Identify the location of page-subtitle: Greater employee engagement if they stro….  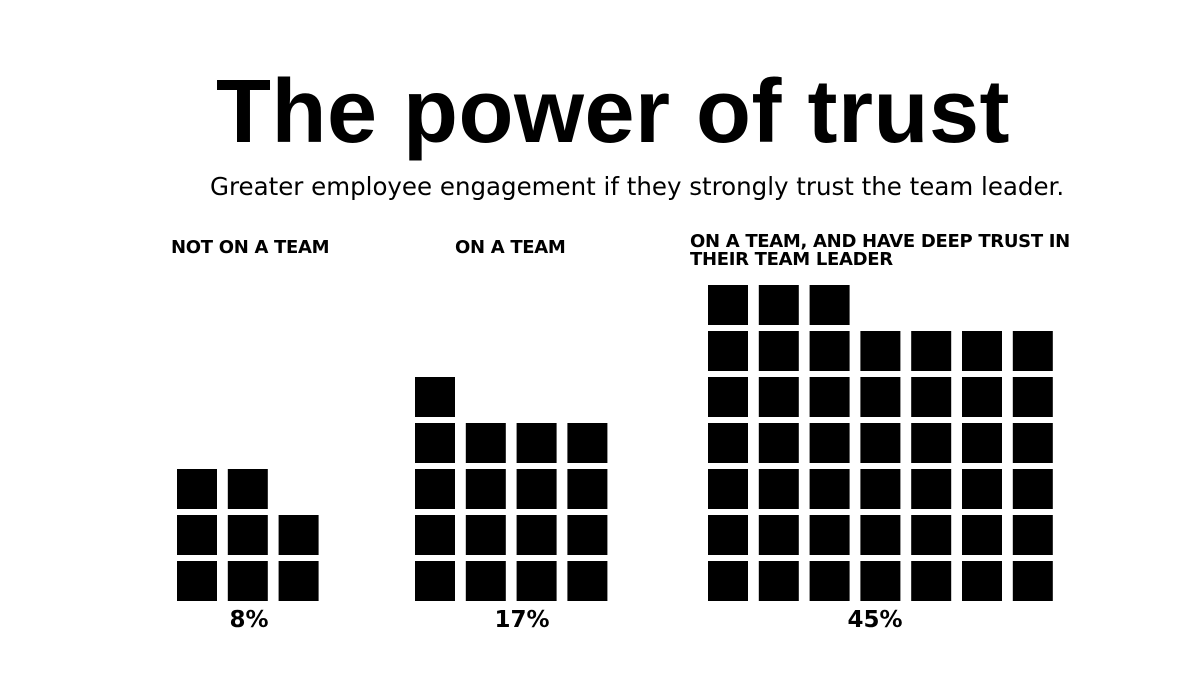
(637, 186).